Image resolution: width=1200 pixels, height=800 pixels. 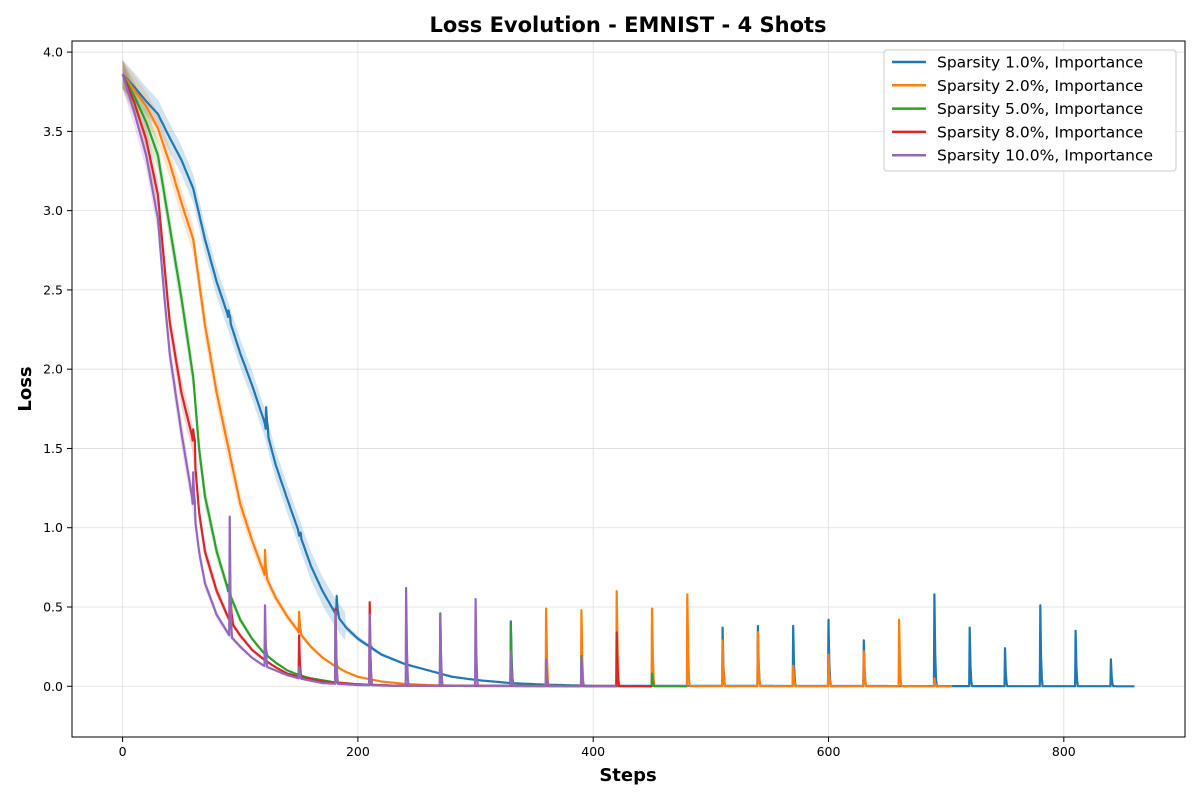 What do you see at coordinates (1045, 156) in the screenshot?
I see `legend-label: Sparsity 10.0%, Importance` at bounding box center [1045, 156].